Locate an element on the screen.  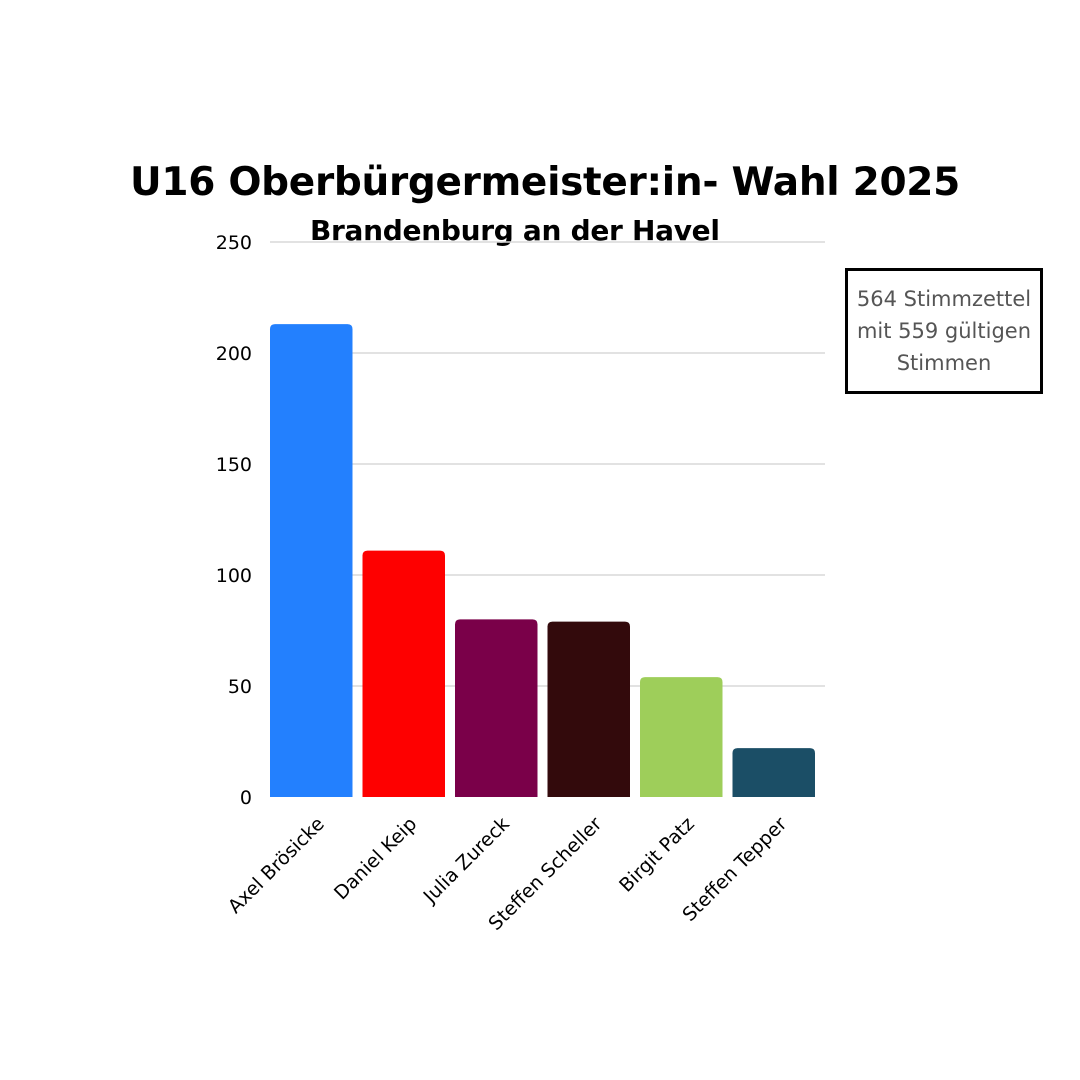
x-category-label: Daniel Keip is located at coordinates (375, 858).